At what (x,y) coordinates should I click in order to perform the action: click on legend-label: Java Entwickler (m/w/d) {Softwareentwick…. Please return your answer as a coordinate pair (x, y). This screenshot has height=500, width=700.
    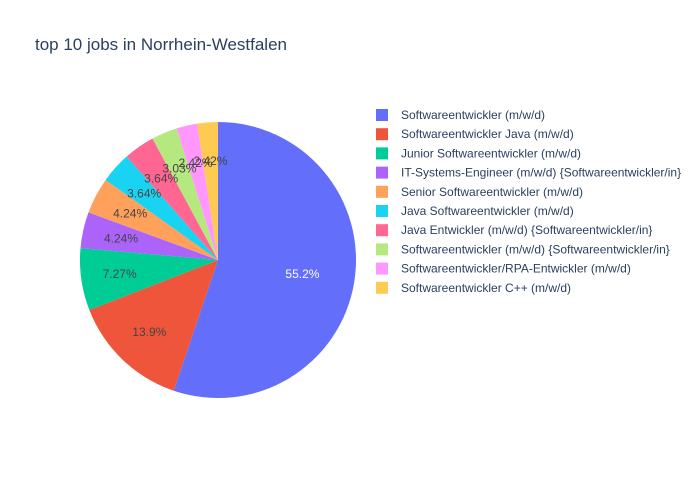
    Looking at the image, I should click on (526, 230).